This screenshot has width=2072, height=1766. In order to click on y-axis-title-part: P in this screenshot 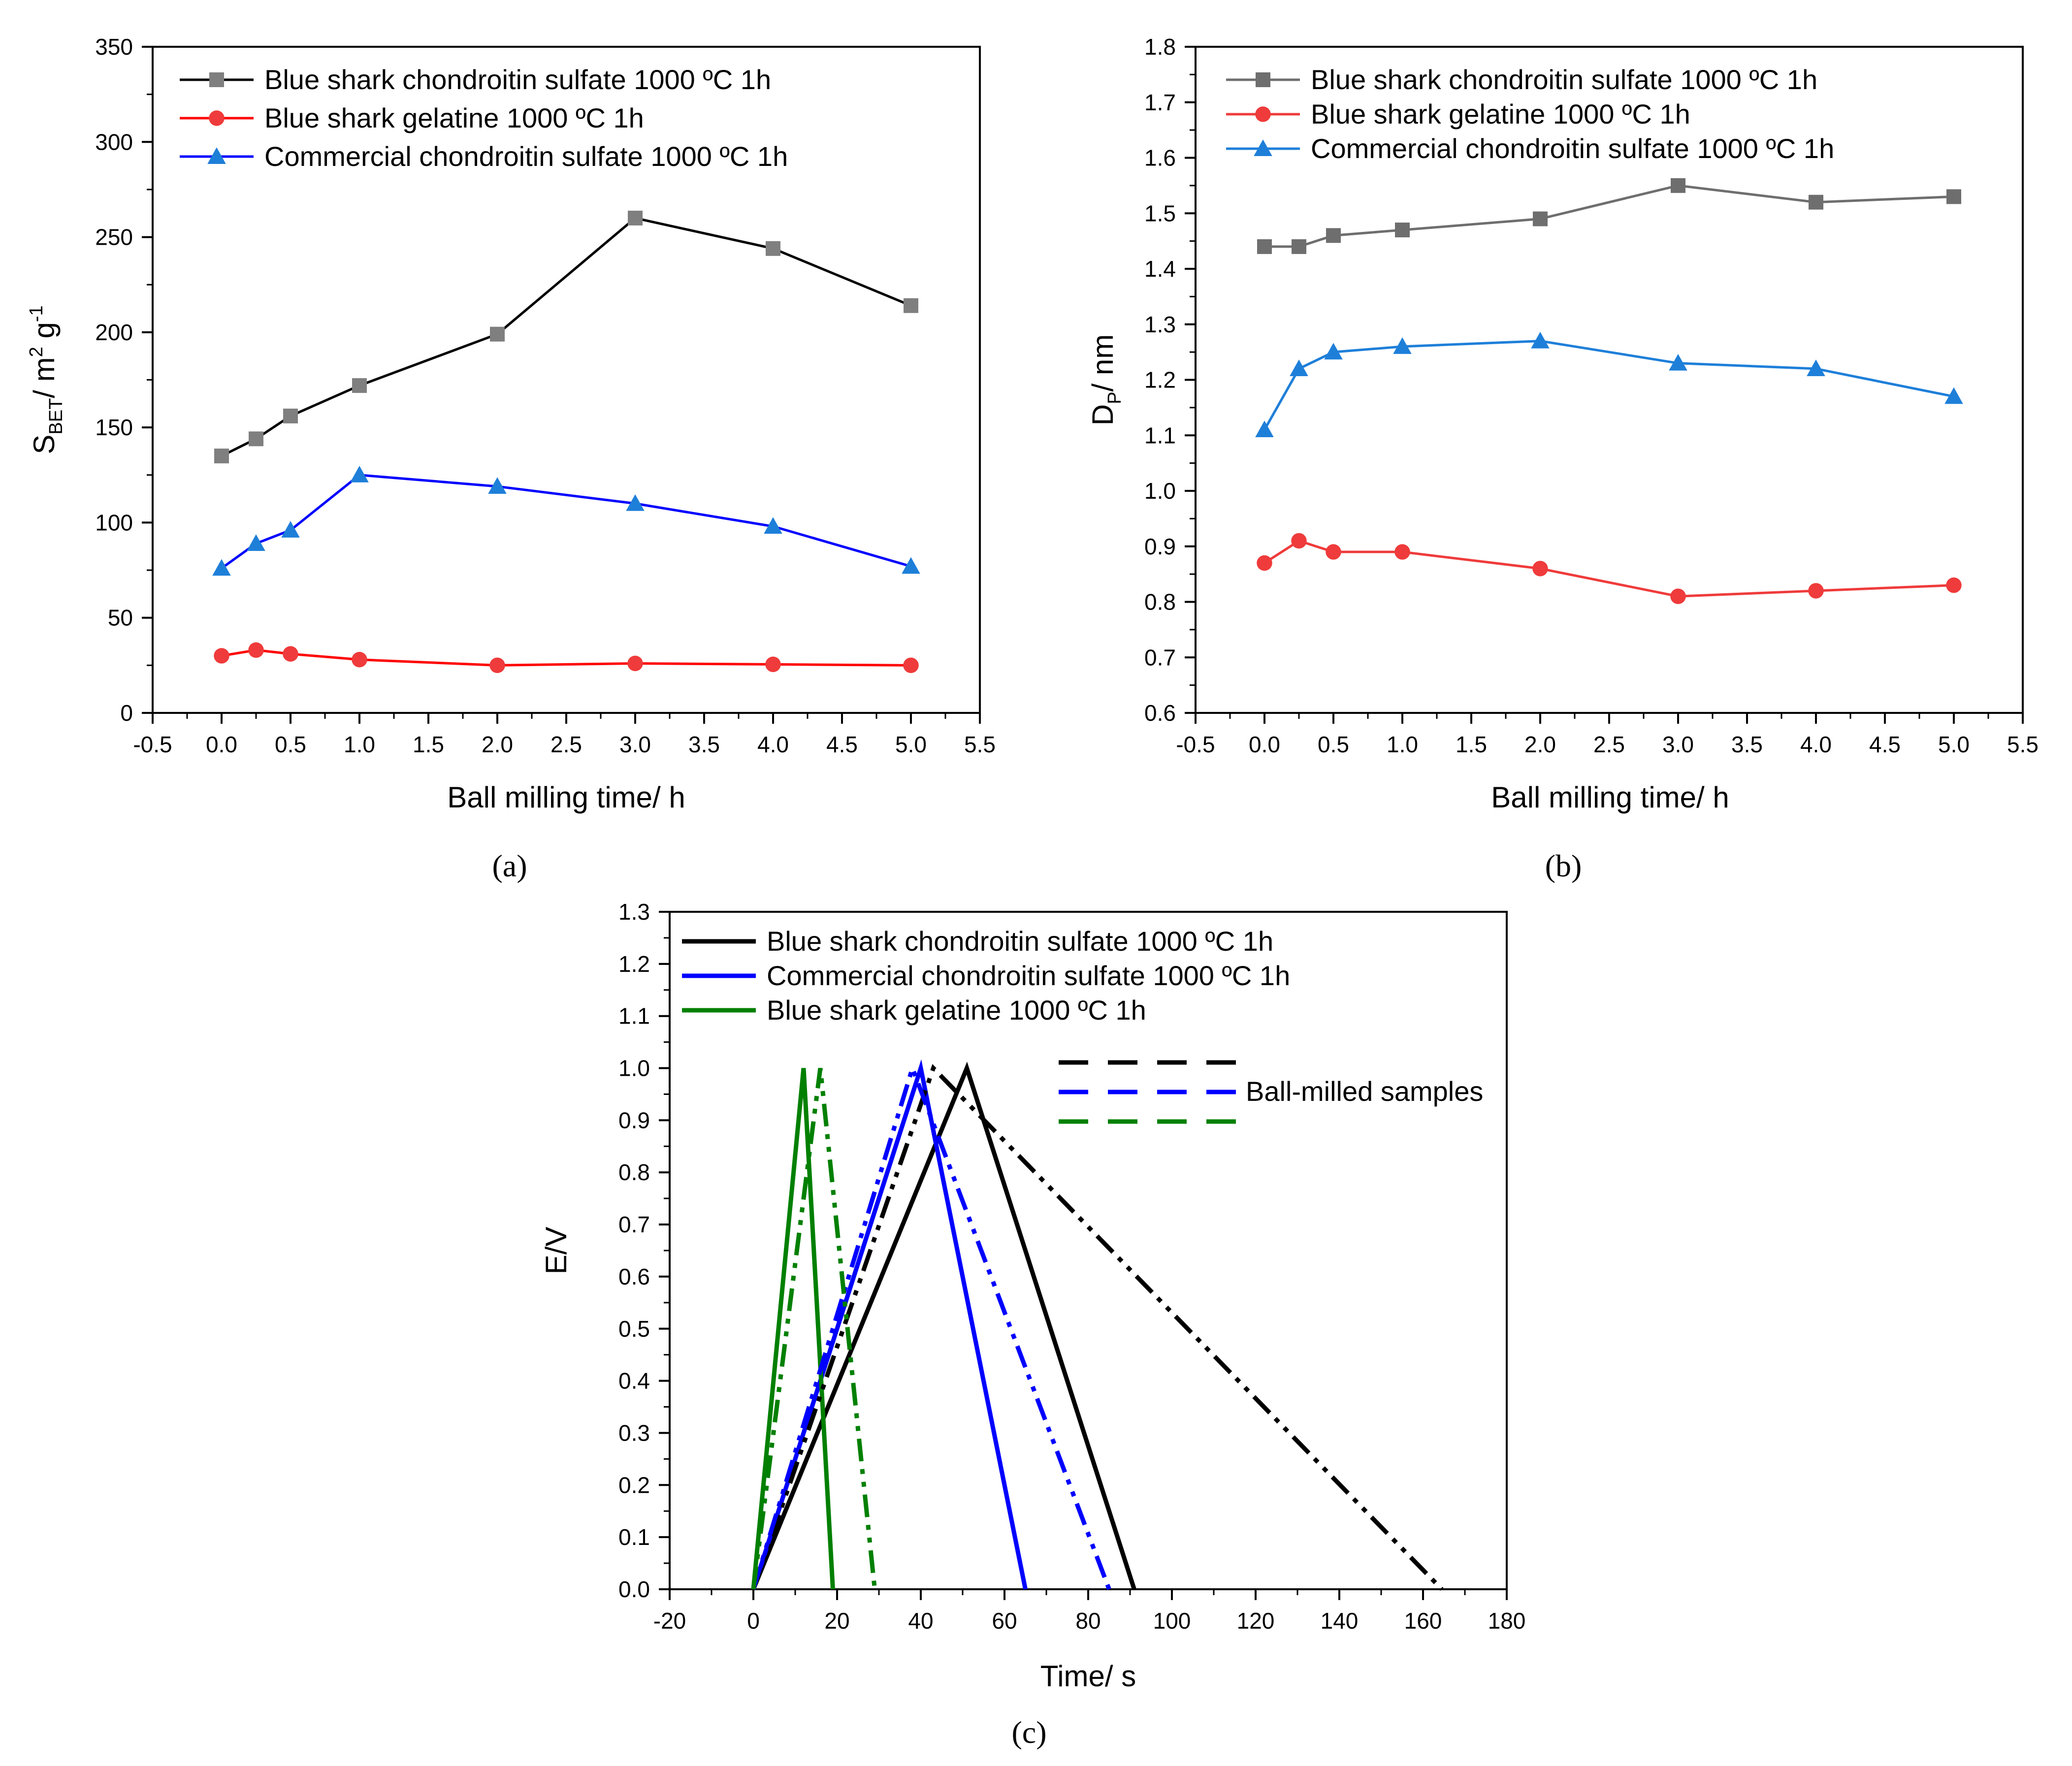, I will do `click(1114, 398)`.